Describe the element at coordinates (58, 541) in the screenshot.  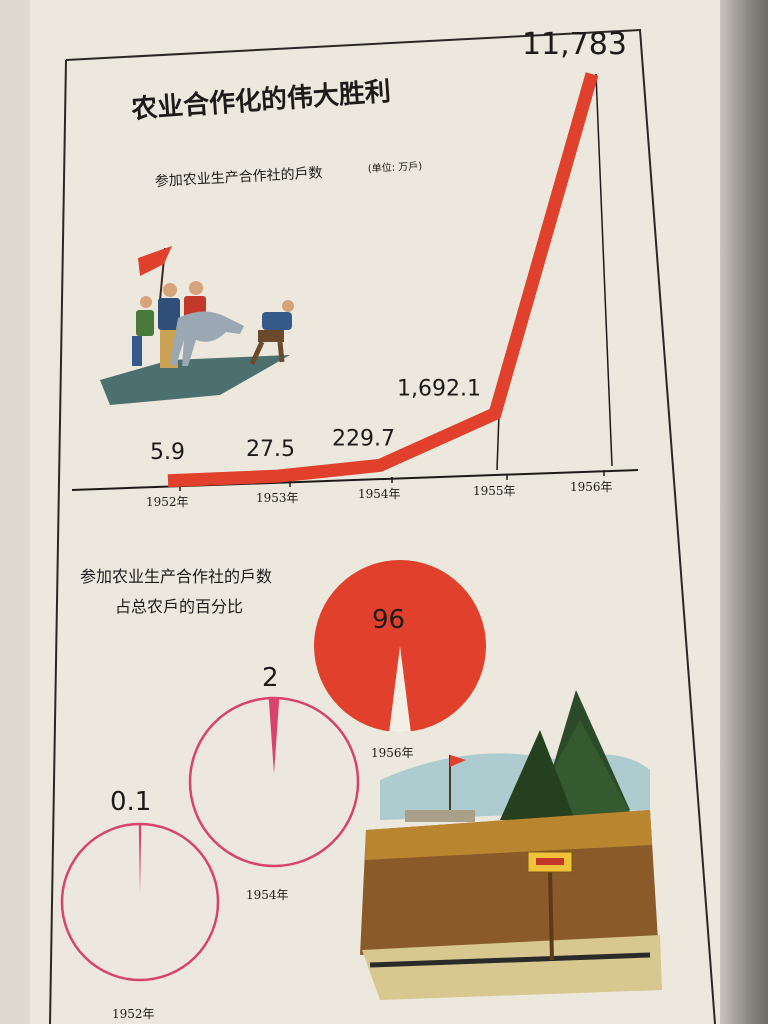
I see `frame-border-left` at that location.